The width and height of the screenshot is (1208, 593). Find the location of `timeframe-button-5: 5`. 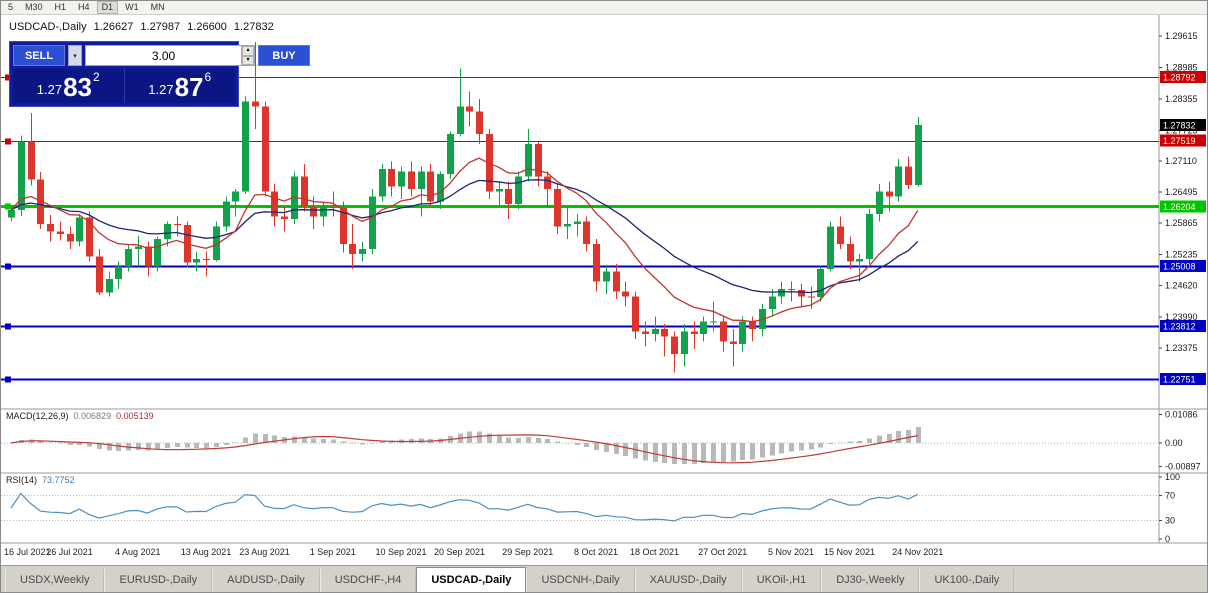

timeframe-button-5: 5 is located at coordinates (10, 7).